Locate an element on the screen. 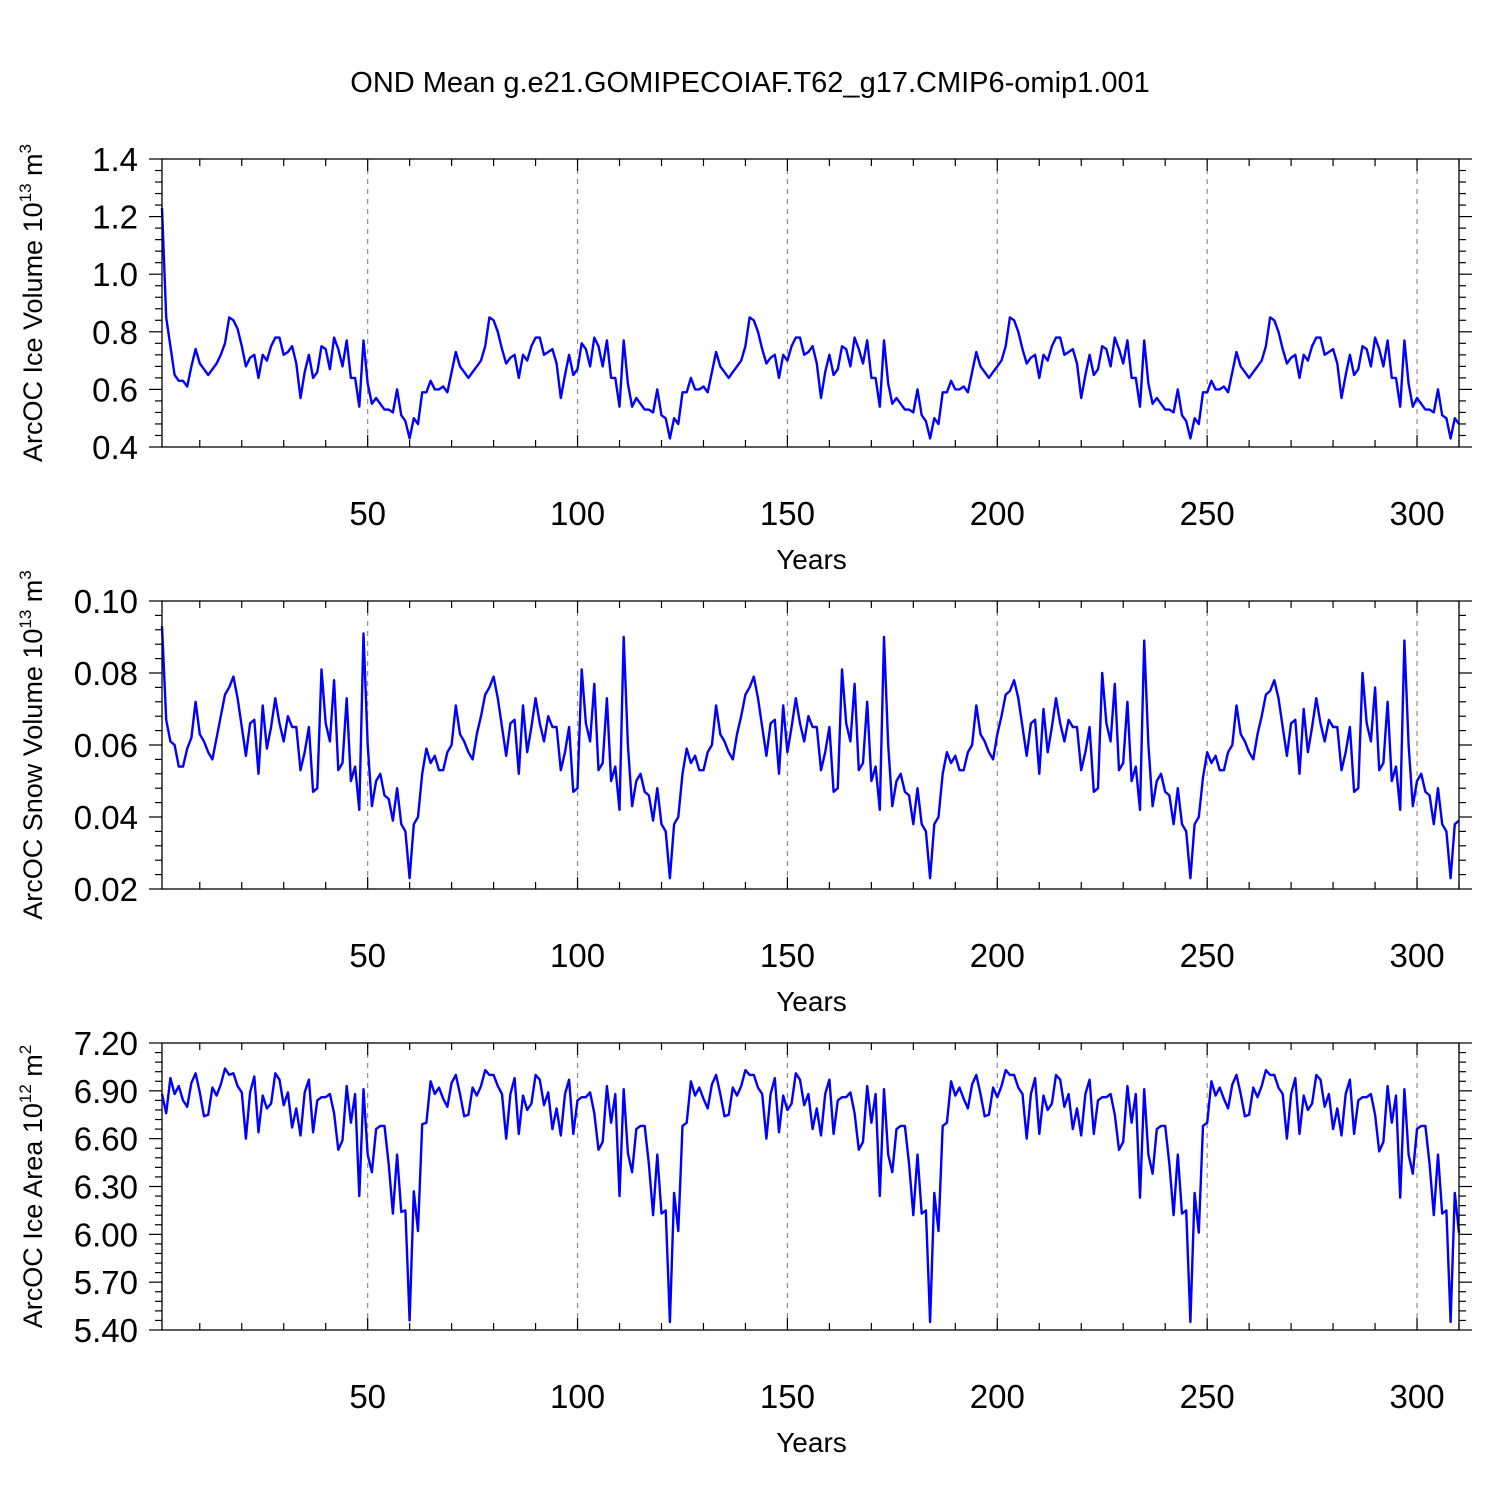 This screenshot has height=1500, width=1500. y-axis-label: ArcOC Ice Area 1012 m2 is located at coordinates (32, 1187).